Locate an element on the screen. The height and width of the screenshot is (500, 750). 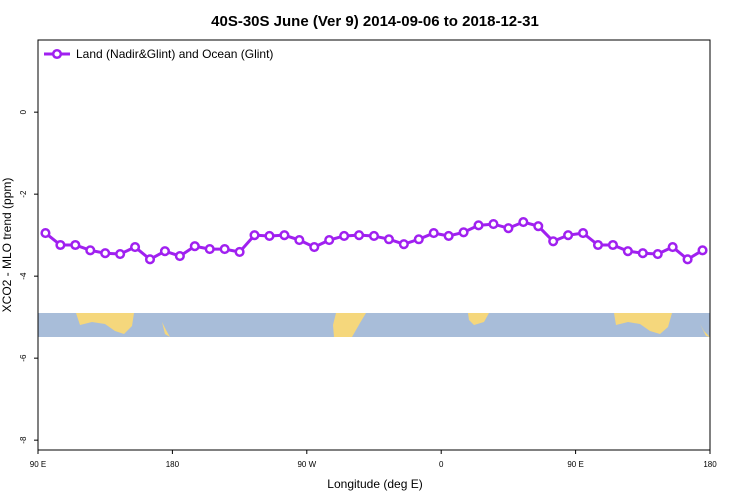
x-tick-label: 0 is located at coordinates (441, 464).